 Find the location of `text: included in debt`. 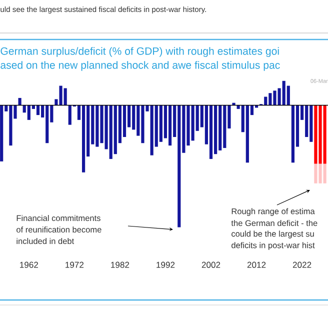

text: included in debt is located at coordinates (45, 241).